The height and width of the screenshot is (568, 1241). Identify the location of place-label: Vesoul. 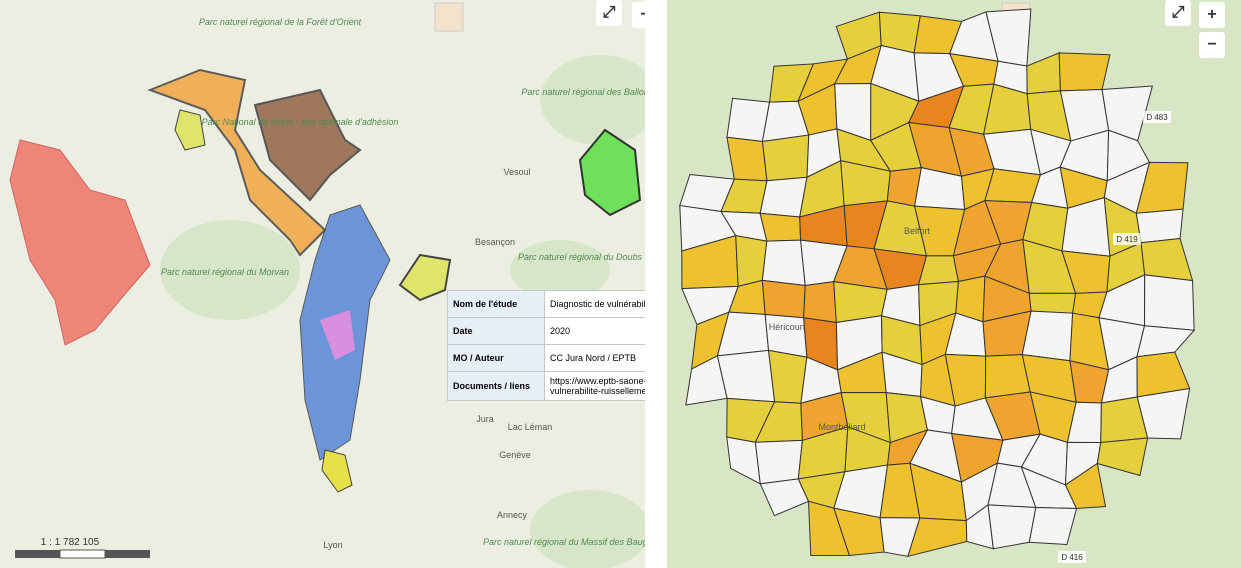
(516, 172).